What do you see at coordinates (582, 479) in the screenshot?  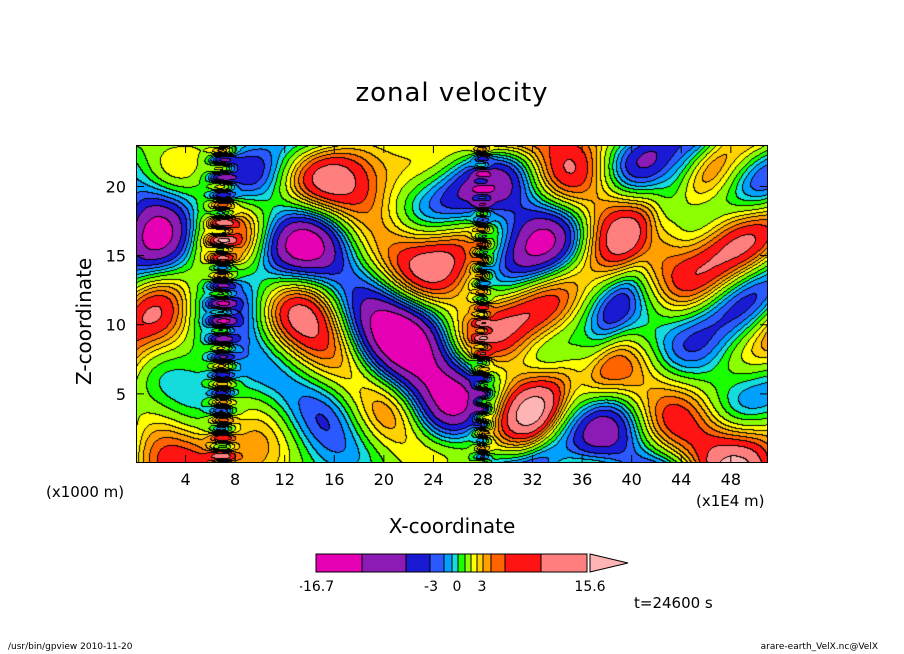 I see `x-tick-label: 36` at bounding box center [582, 479].